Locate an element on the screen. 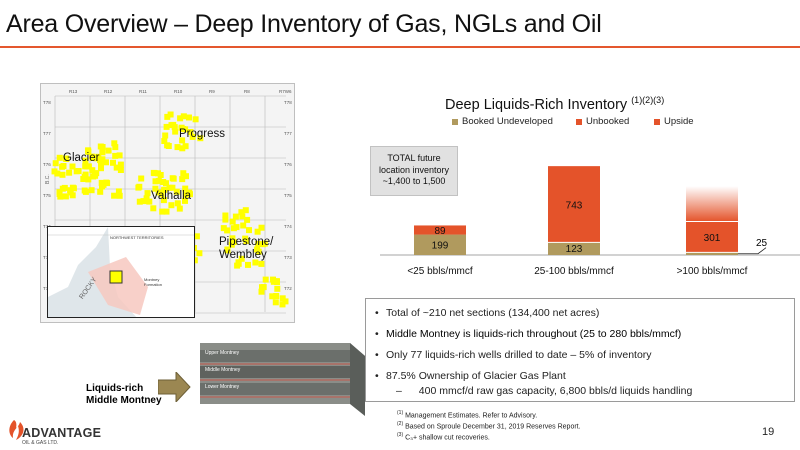  booked-leader-label: 25 is located at coordinates (762, 243).